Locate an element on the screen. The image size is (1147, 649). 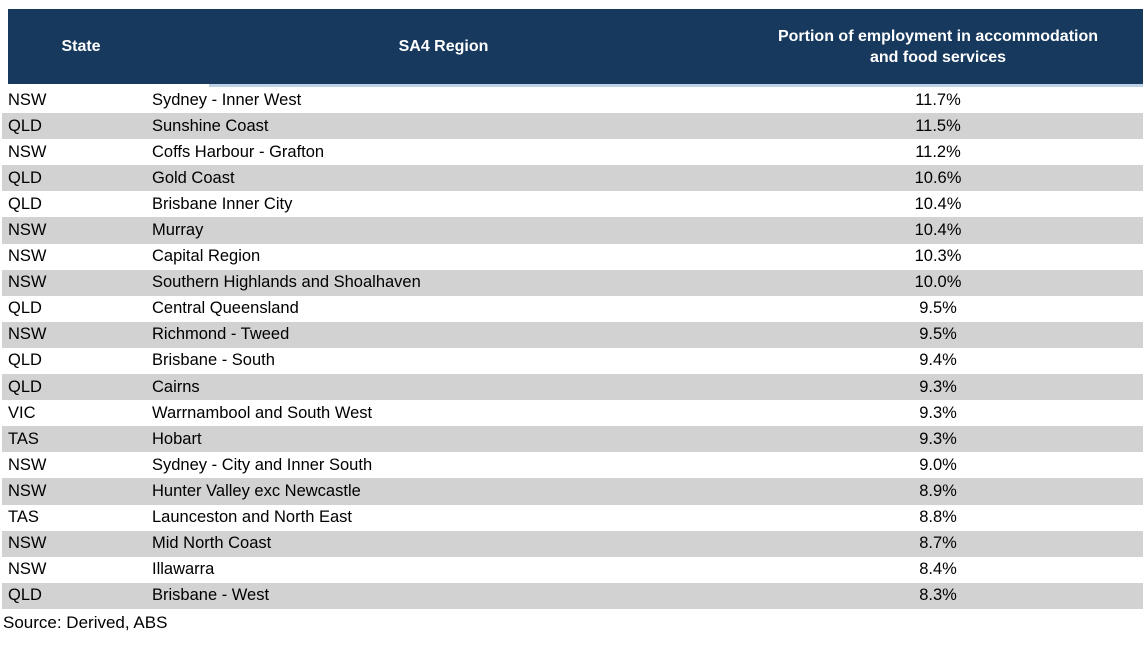
cell-value: 9.0% is located at coordinates (938, 464).